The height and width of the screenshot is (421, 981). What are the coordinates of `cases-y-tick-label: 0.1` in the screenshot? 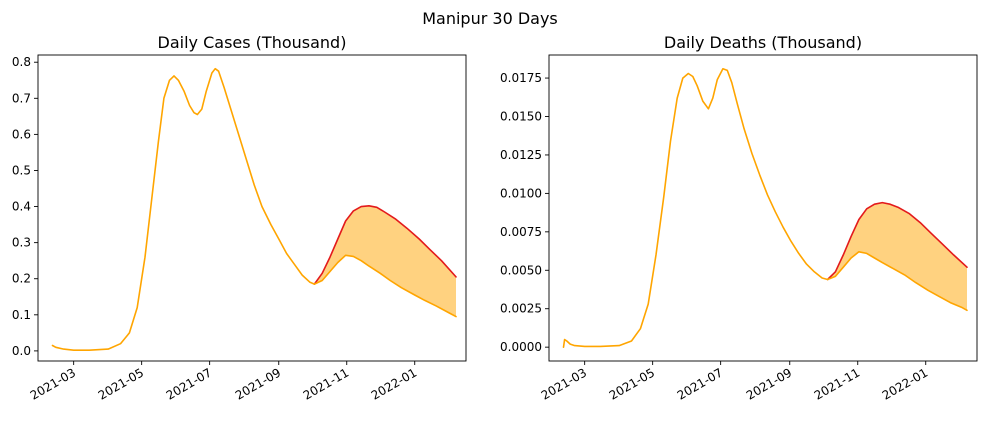 It's located at (21, 315).